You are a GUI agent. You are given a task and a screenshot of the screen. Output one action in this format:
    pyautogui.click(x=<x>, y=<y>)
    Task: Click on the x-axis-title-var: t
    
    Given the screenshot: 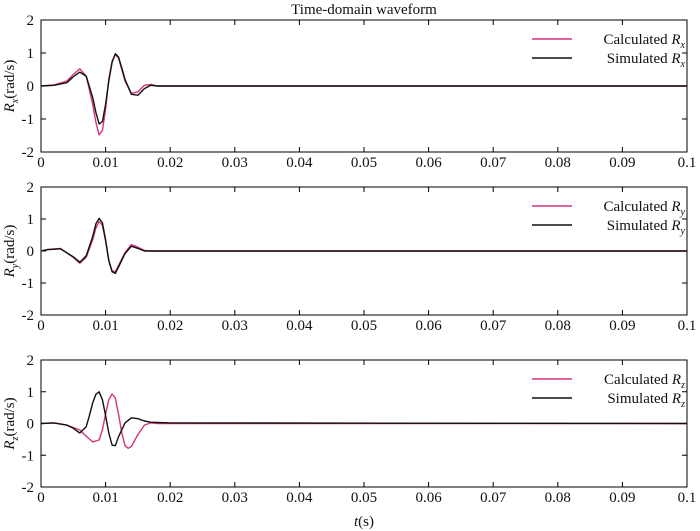 What is the action you would take?
    pyautogui.click(x=356, y=522)
    